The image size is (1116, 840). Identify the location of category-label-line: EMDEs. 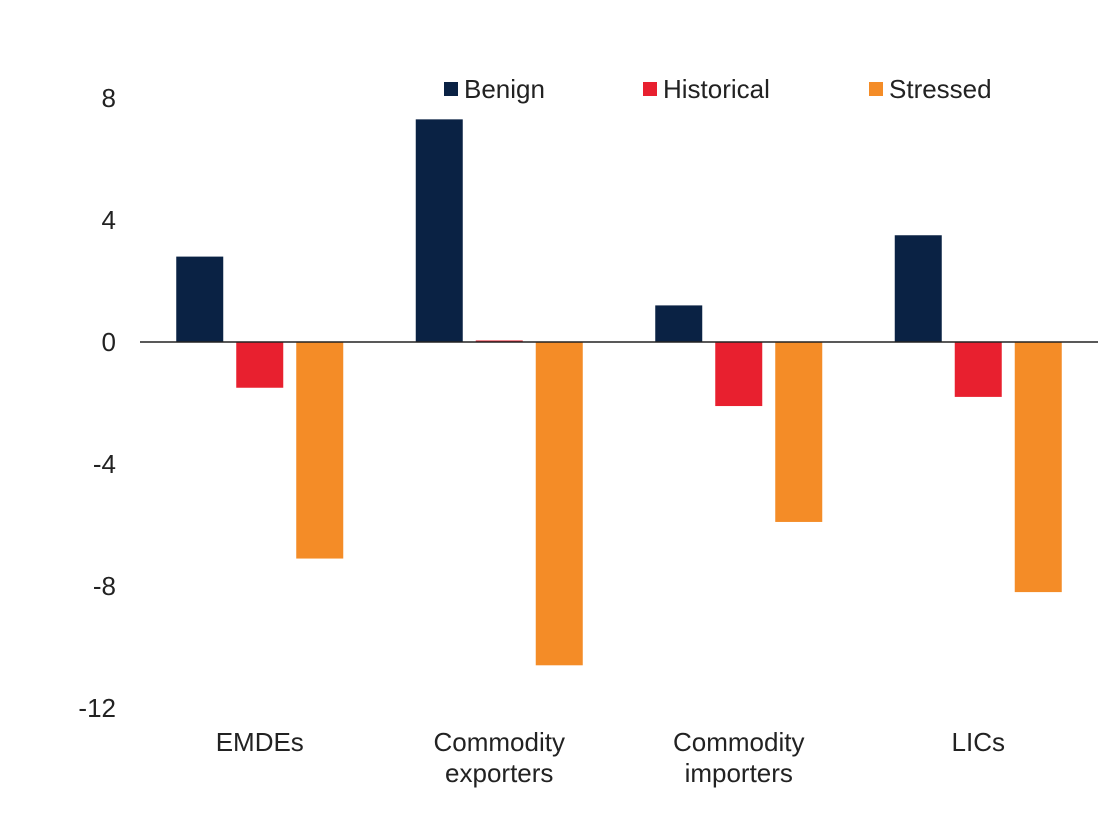
(260, 742).